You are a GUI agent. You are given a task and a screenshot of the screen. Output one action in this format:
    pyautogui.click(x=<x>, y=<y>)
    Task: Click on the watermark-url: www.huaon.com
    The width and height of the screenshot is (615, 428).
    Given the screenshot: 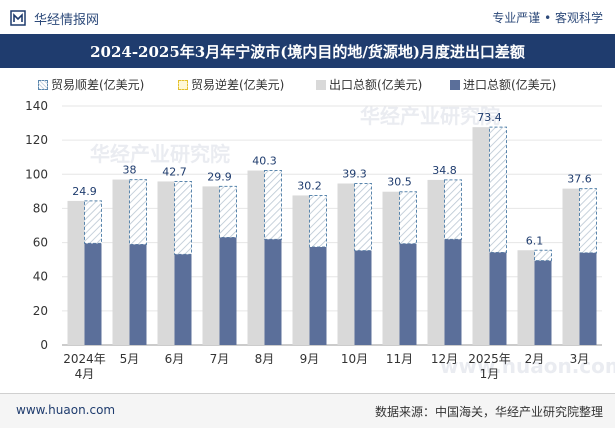 What is the action you would take?
    pyautogui.click(x=527, y=366)
    